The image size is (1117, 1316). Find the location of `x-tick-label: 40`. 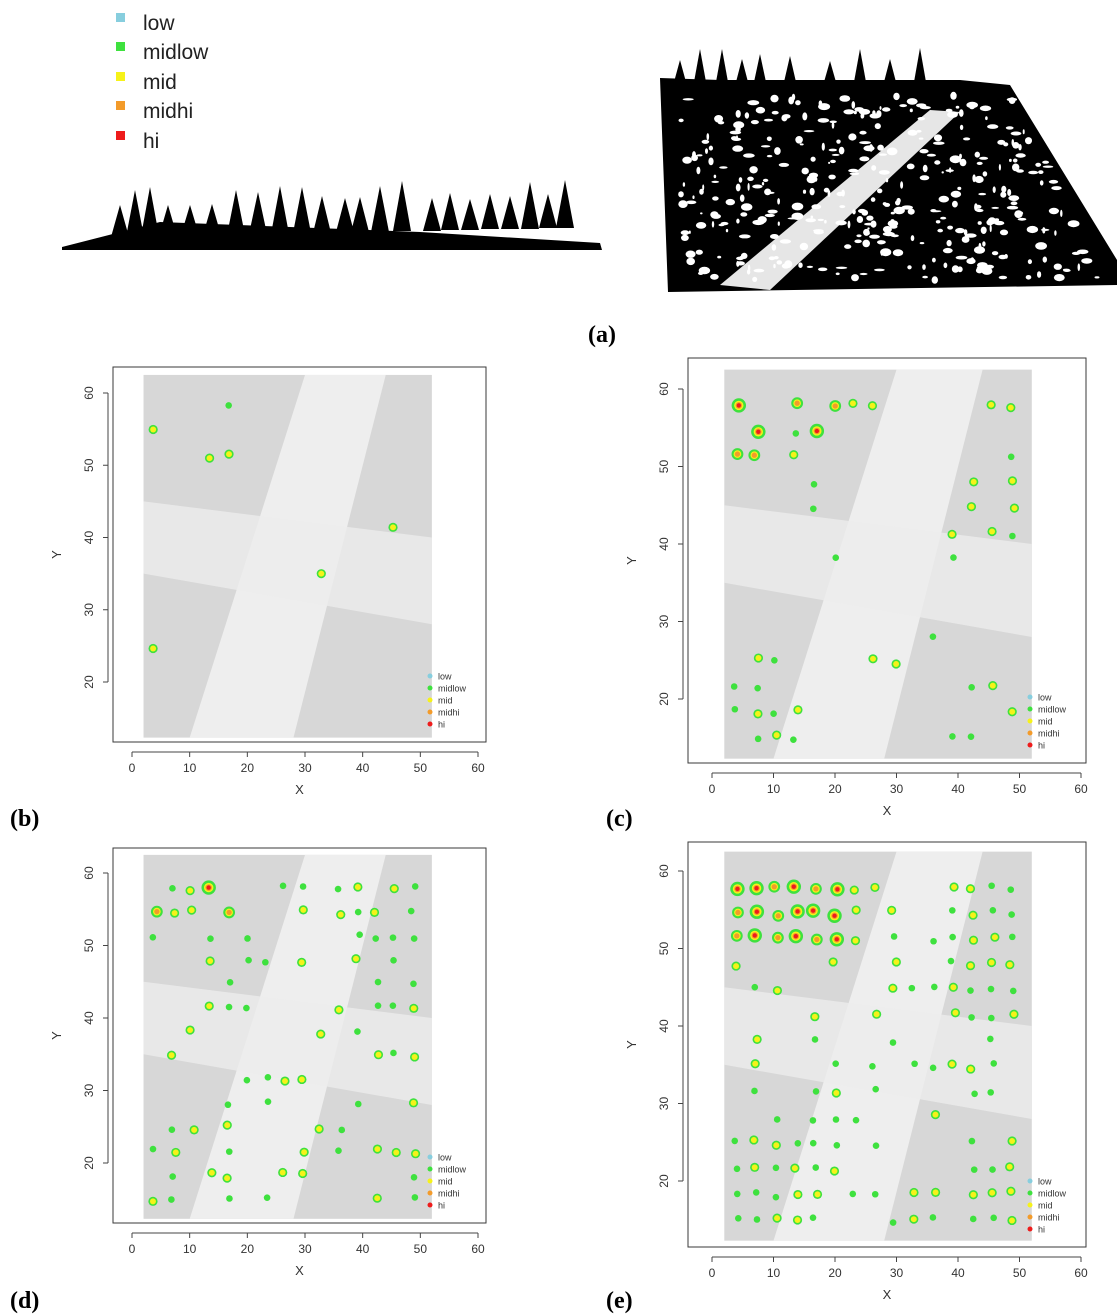

x-tick-label: 40 is located at coordinates (958, 1273).